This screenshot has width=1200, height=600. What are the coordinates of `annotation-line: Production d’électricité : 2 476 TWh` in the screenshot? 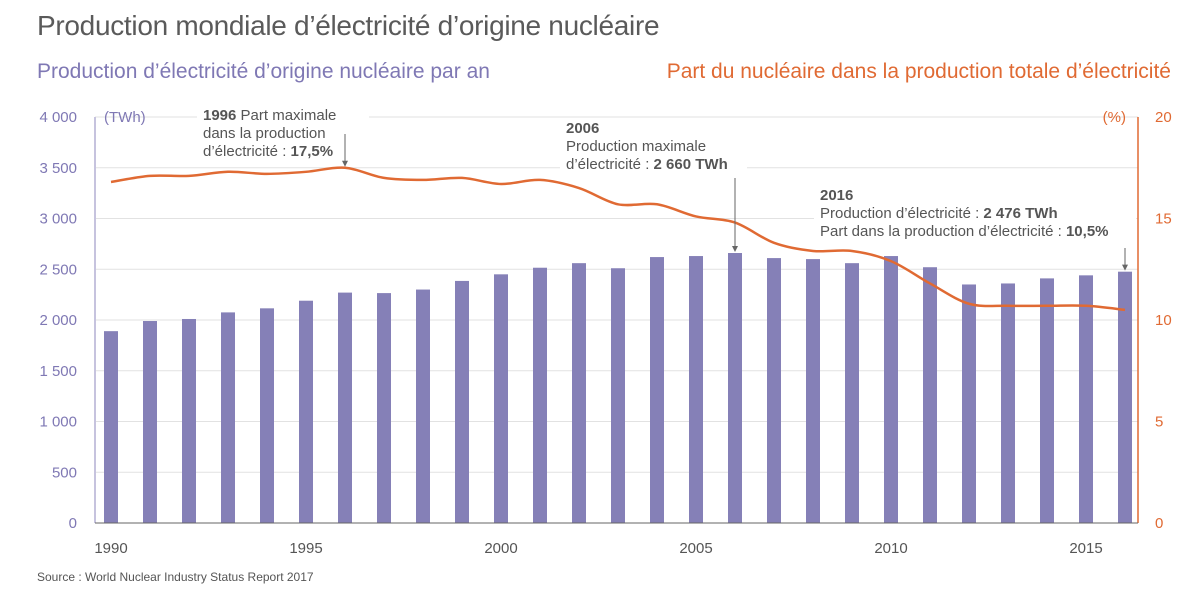 It's located at (939, 213).